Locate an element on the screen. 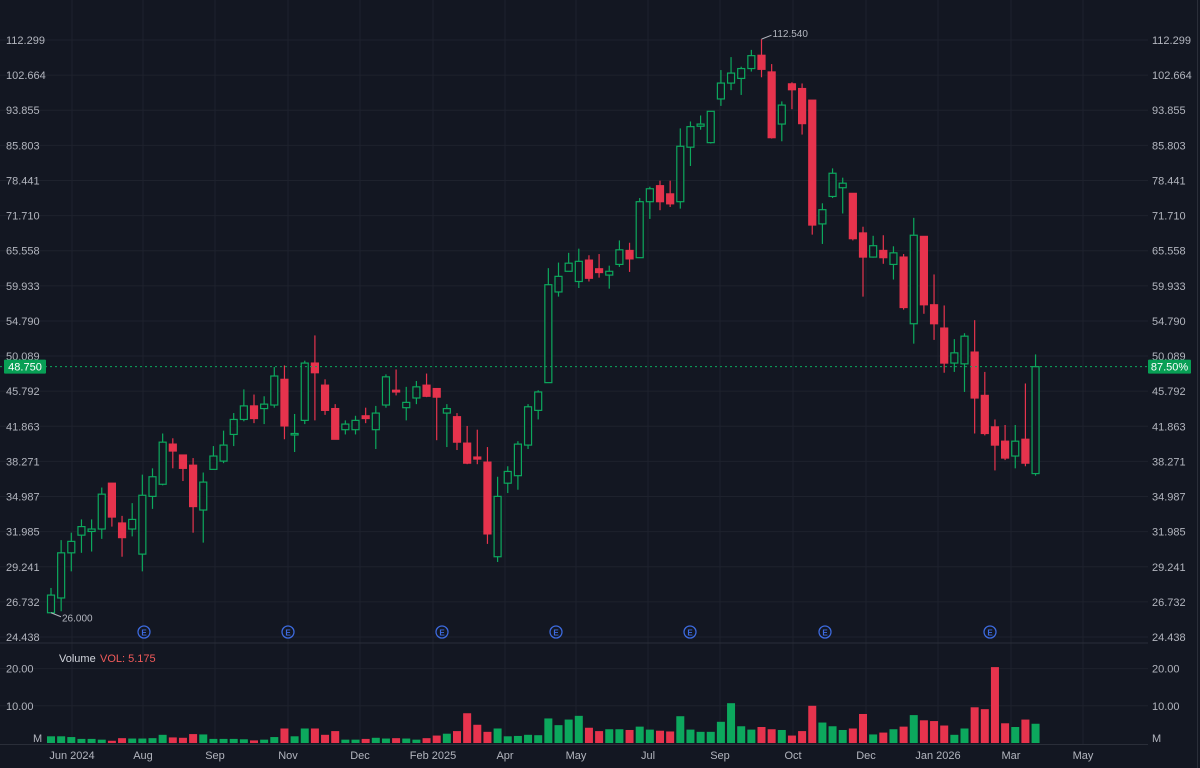 The width and height of the screenshot is (1200, 768). price-tick-right: 85.803 is located at coordinates (1169, 146).